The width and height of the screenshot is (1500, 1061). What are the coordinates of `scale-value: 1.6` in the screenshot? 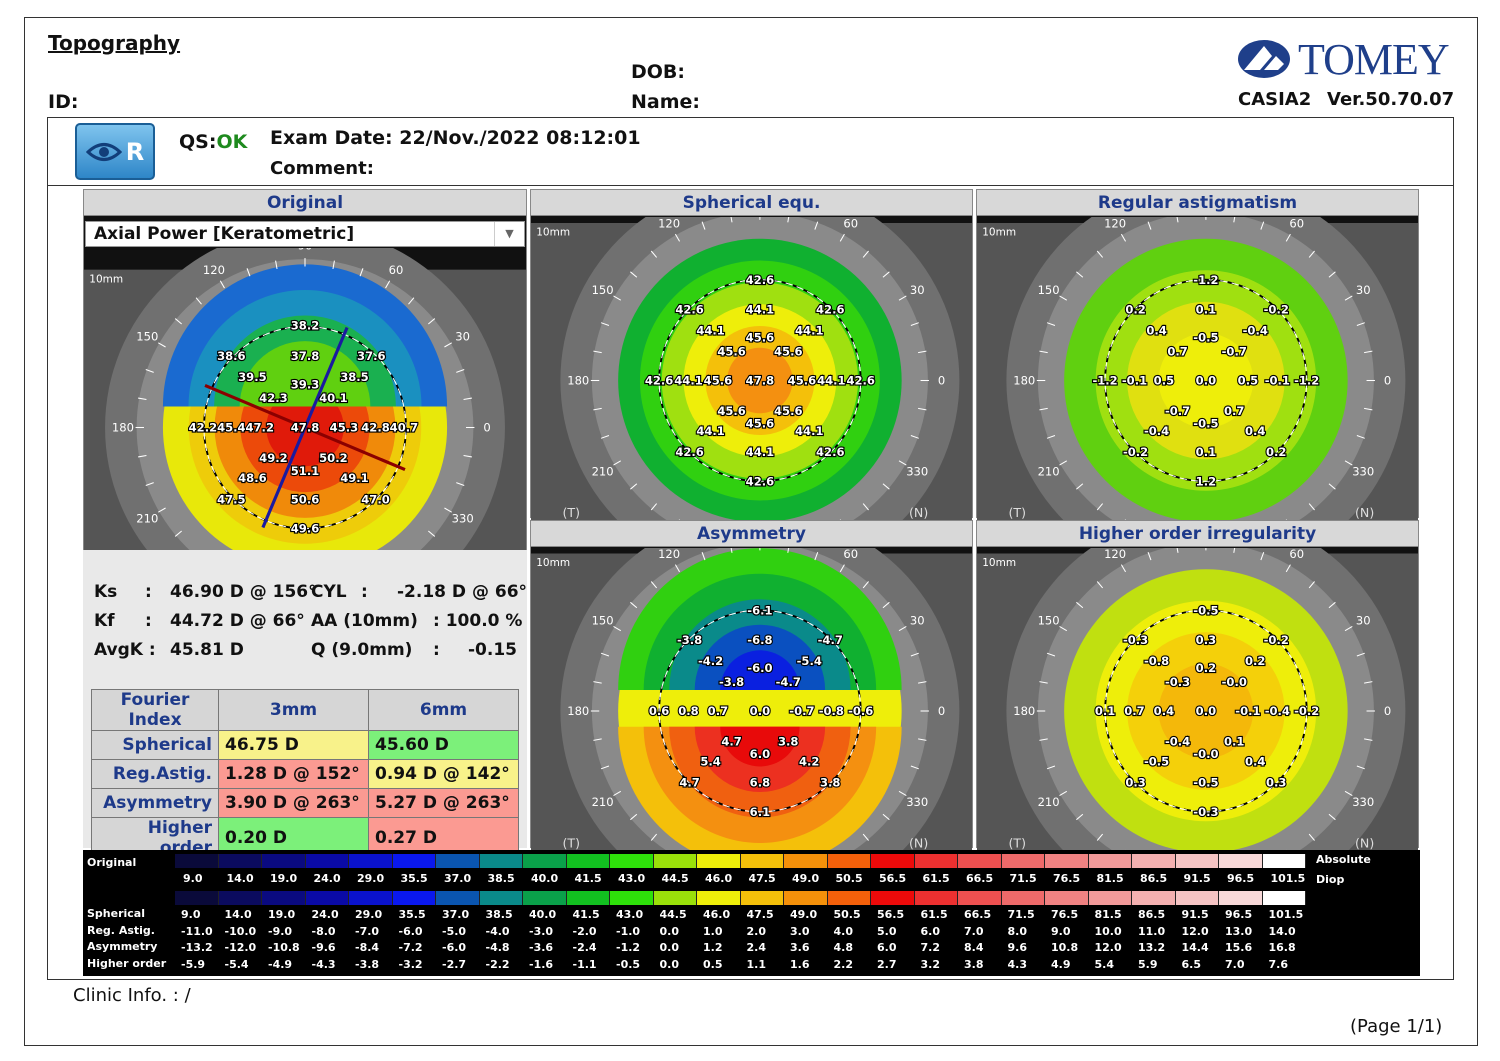 It's located at (800, 964).